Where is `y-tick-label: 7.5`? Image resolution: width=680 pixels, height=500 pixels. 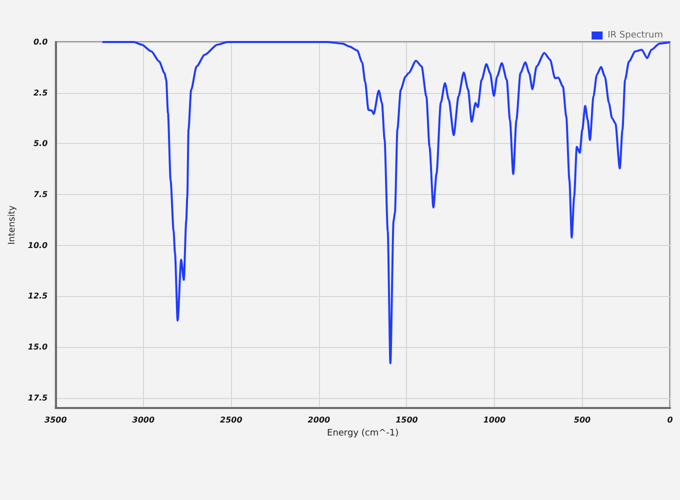
y-tick-label: 7.5 is located at coordinates (40, 194).